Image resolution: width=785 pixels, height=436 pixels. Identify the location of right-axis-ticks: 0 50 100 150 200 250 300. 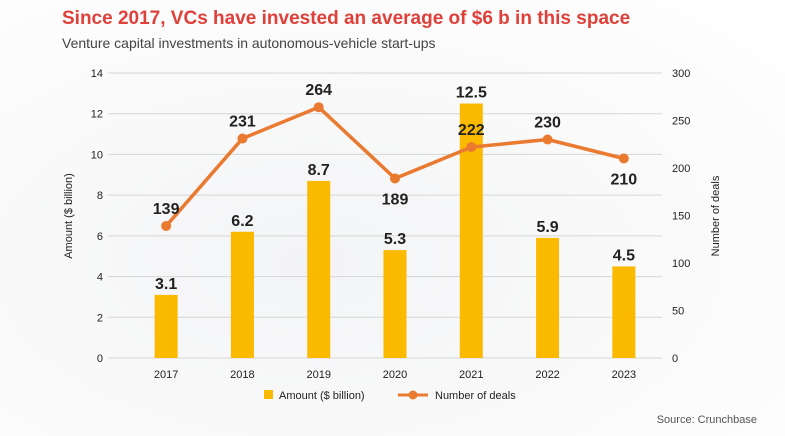
(681, 216).